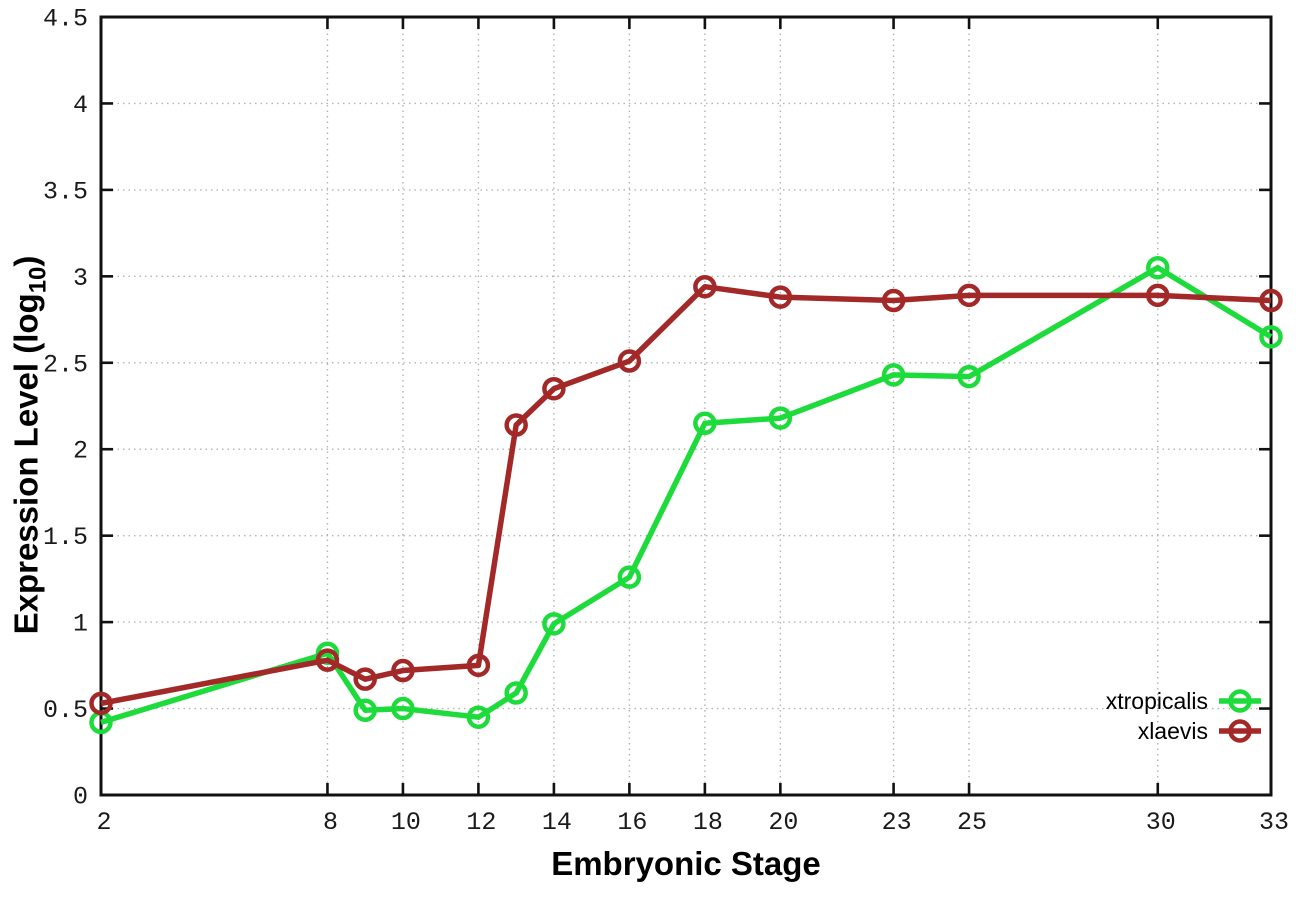 The image size is (1296, 907). I want to click on y-axis-title: Expression Level (log10), so click(30, 445).